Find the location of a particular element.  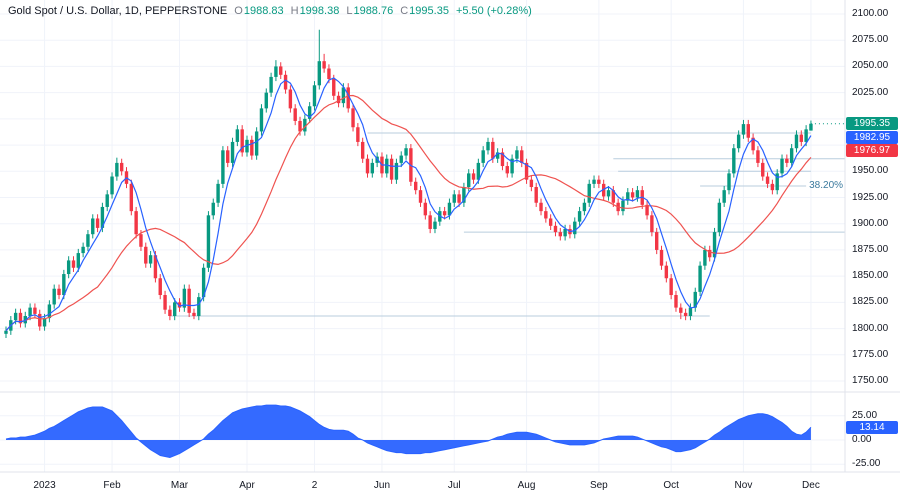

low-value: 1988.76 is located at coordinates (373, 11).